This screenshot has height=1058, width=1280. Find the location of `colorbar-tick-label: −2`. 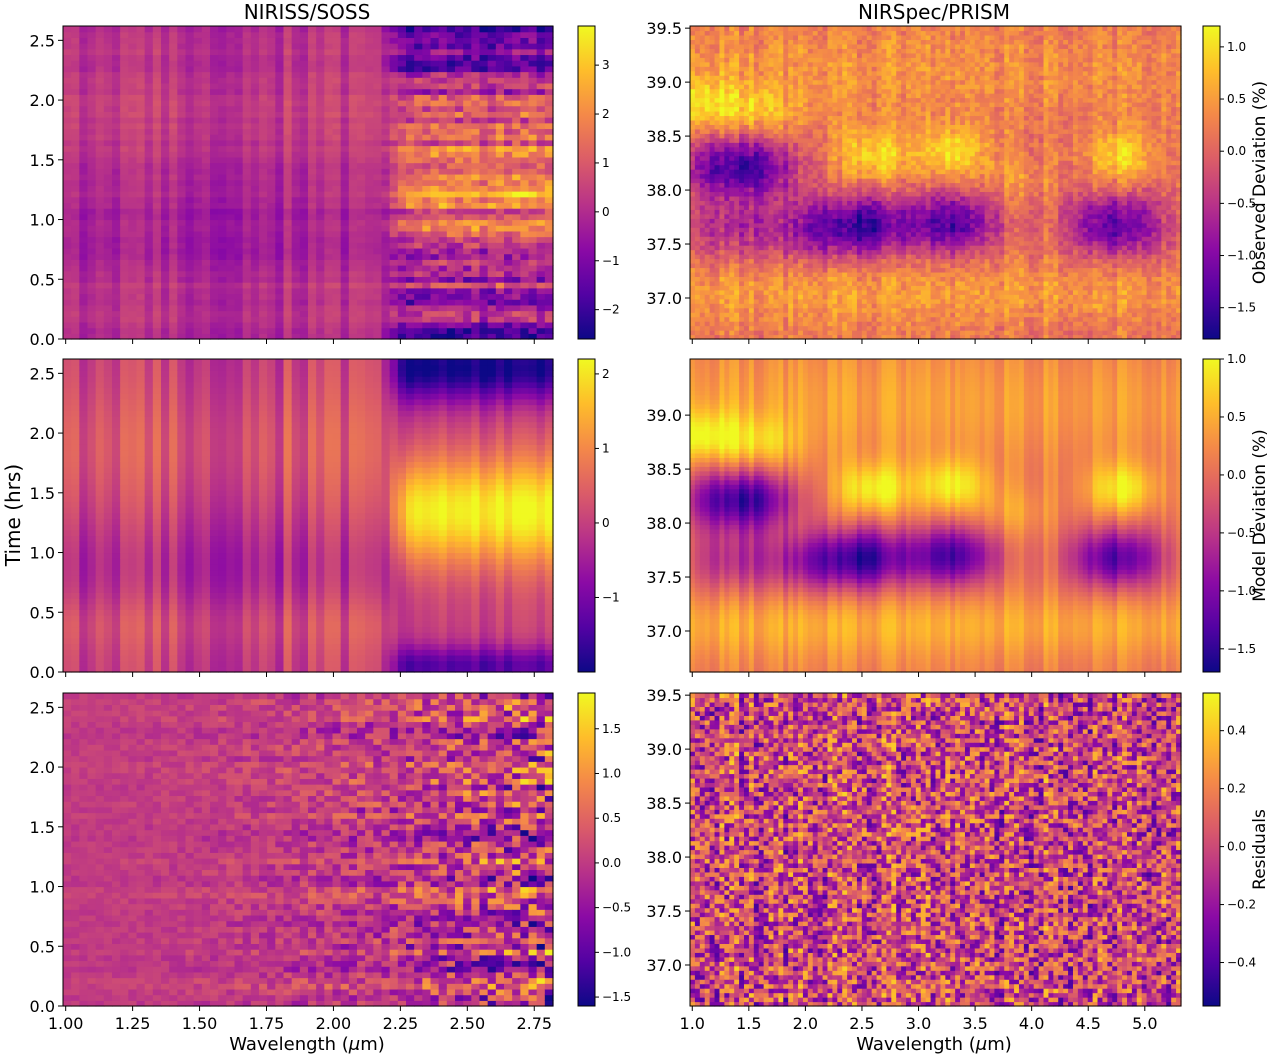

colorbar-tick-label: −2 is located at coordinates (611, 310).